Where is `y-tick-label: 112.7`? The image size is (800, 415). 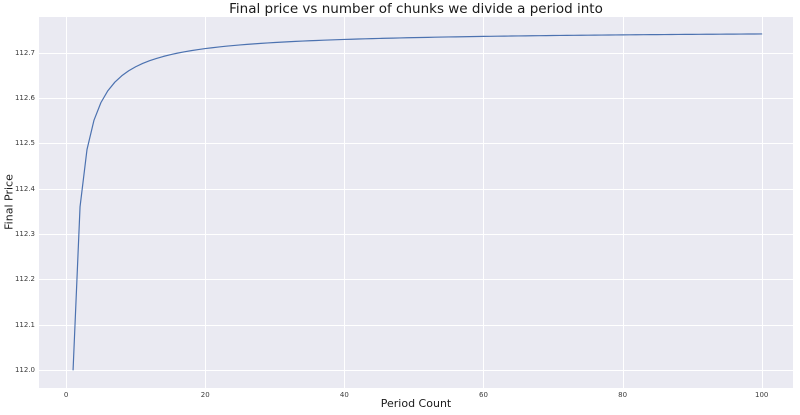
y-tick-label: 112.7 is located at coordinates (24, 52).